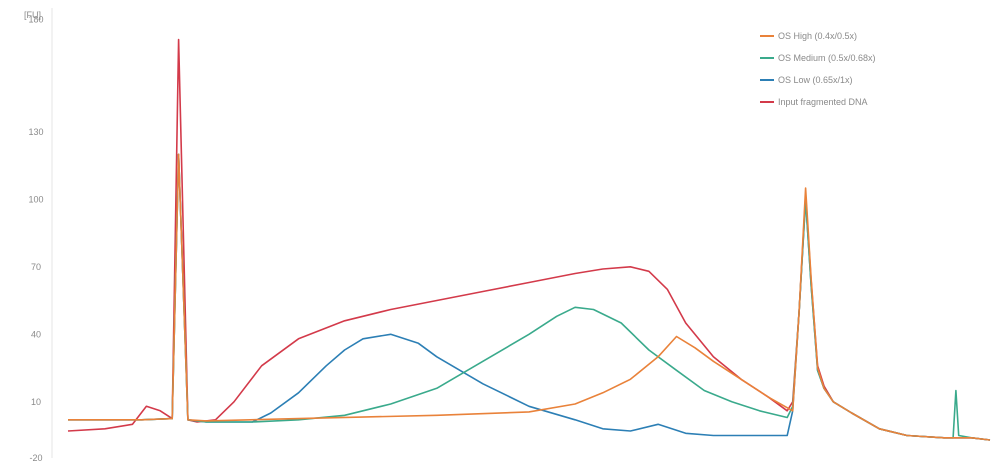 Image resolution: width=991 pixels, height=463 pixels. Describe the element at coordinates (36, 402) in the screenshot. I see `y-tick-label: 10` at that location.